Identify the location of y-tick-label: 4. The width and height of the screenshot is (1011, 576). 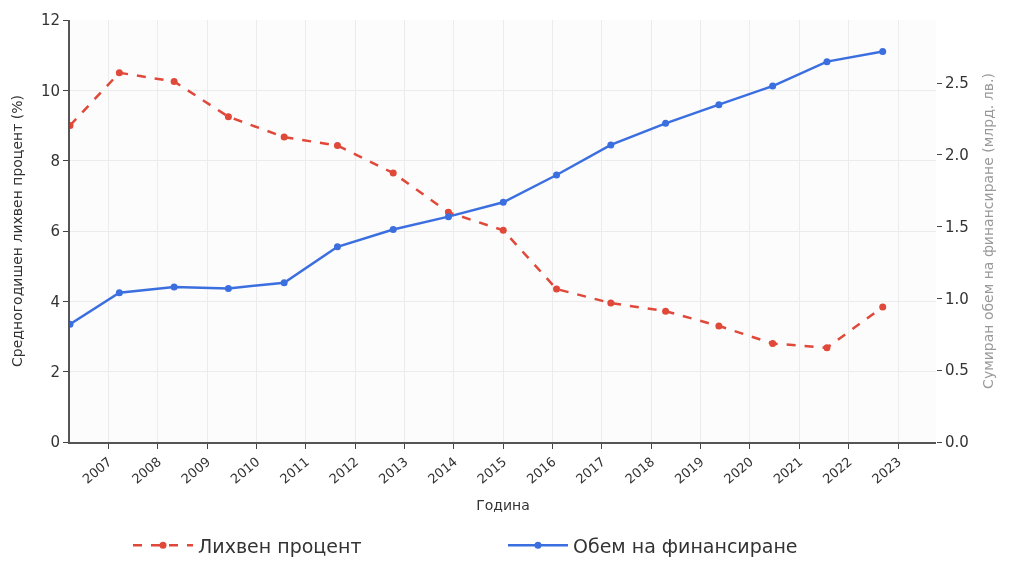
(55, 301).